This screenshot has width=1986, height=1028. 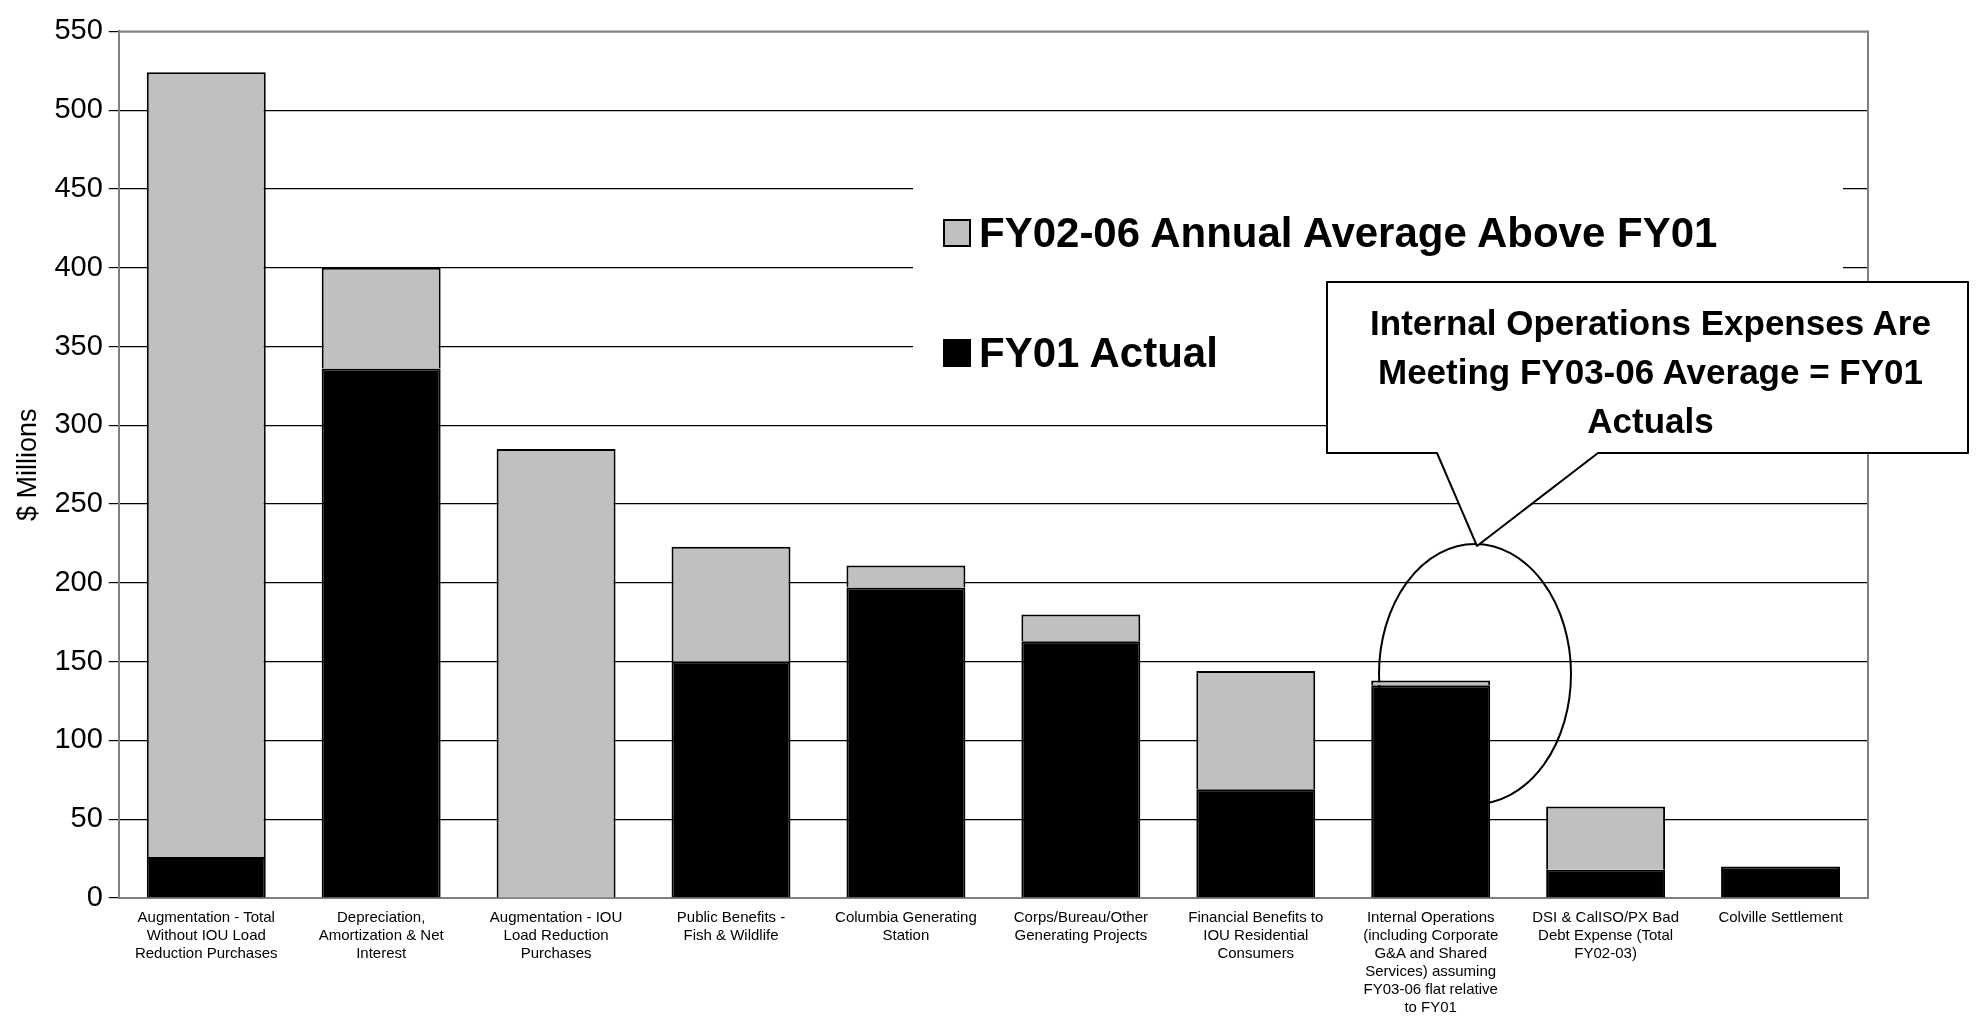 What do you see at coordinates (1098, 353) in the screenshot?
I see `legend-label: FY01 Actual` at bounding box center [1098, 353].